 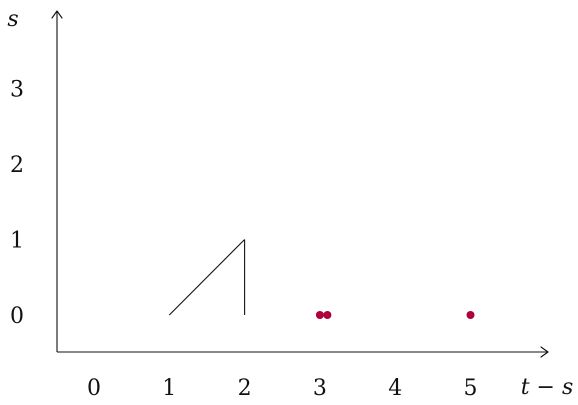 I want to click on y-tick-label: 1, so click(x=17, y=241).